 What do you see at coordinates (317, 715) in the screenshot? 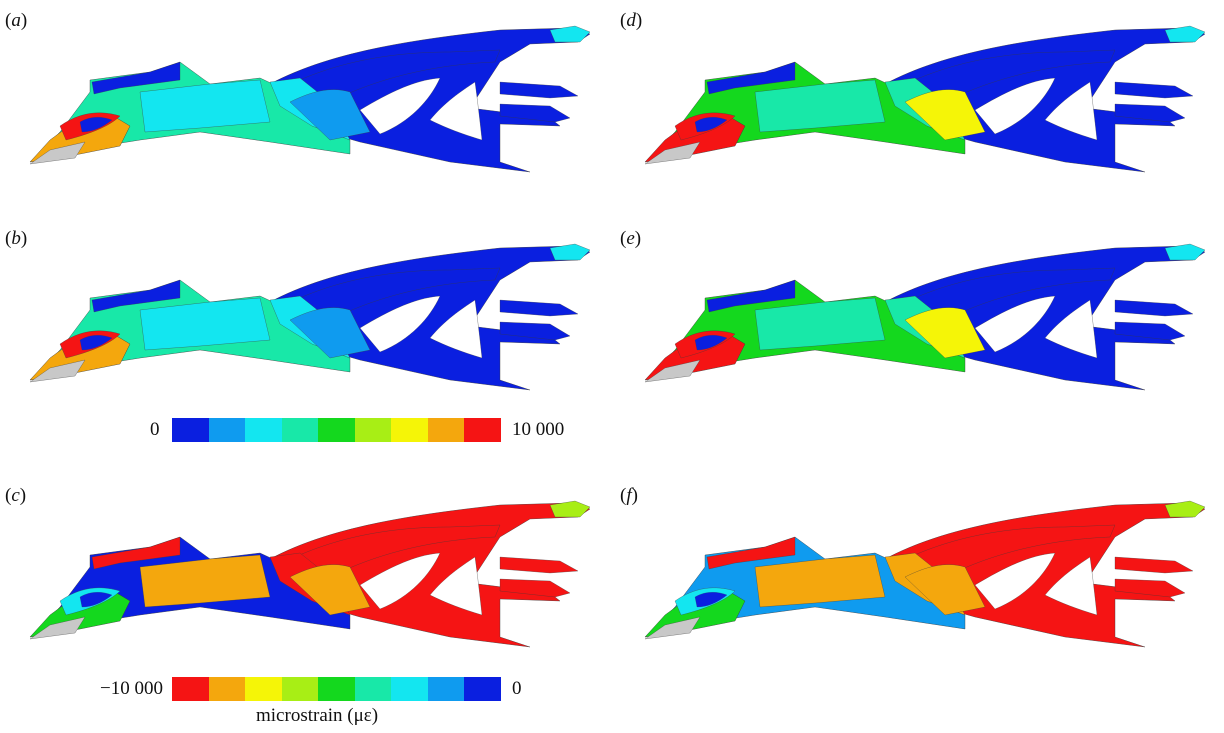
I see `strain-unit-label: microstrain (με)` at bounding box center [317, 715].